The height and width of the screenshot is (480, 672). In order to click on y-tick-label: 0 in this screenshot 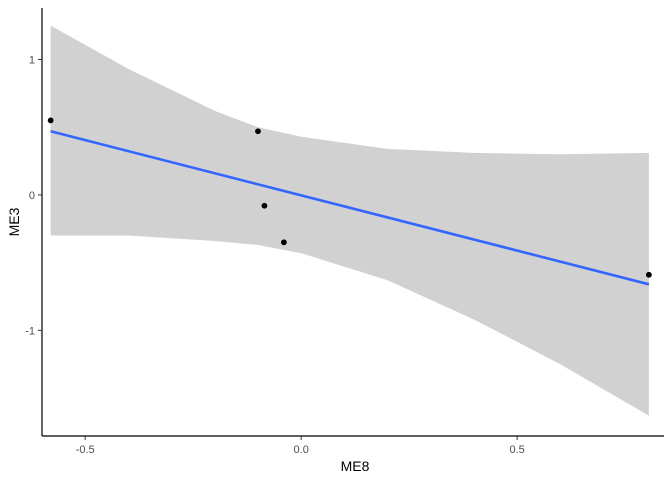, I will do `click(32, 196)`.